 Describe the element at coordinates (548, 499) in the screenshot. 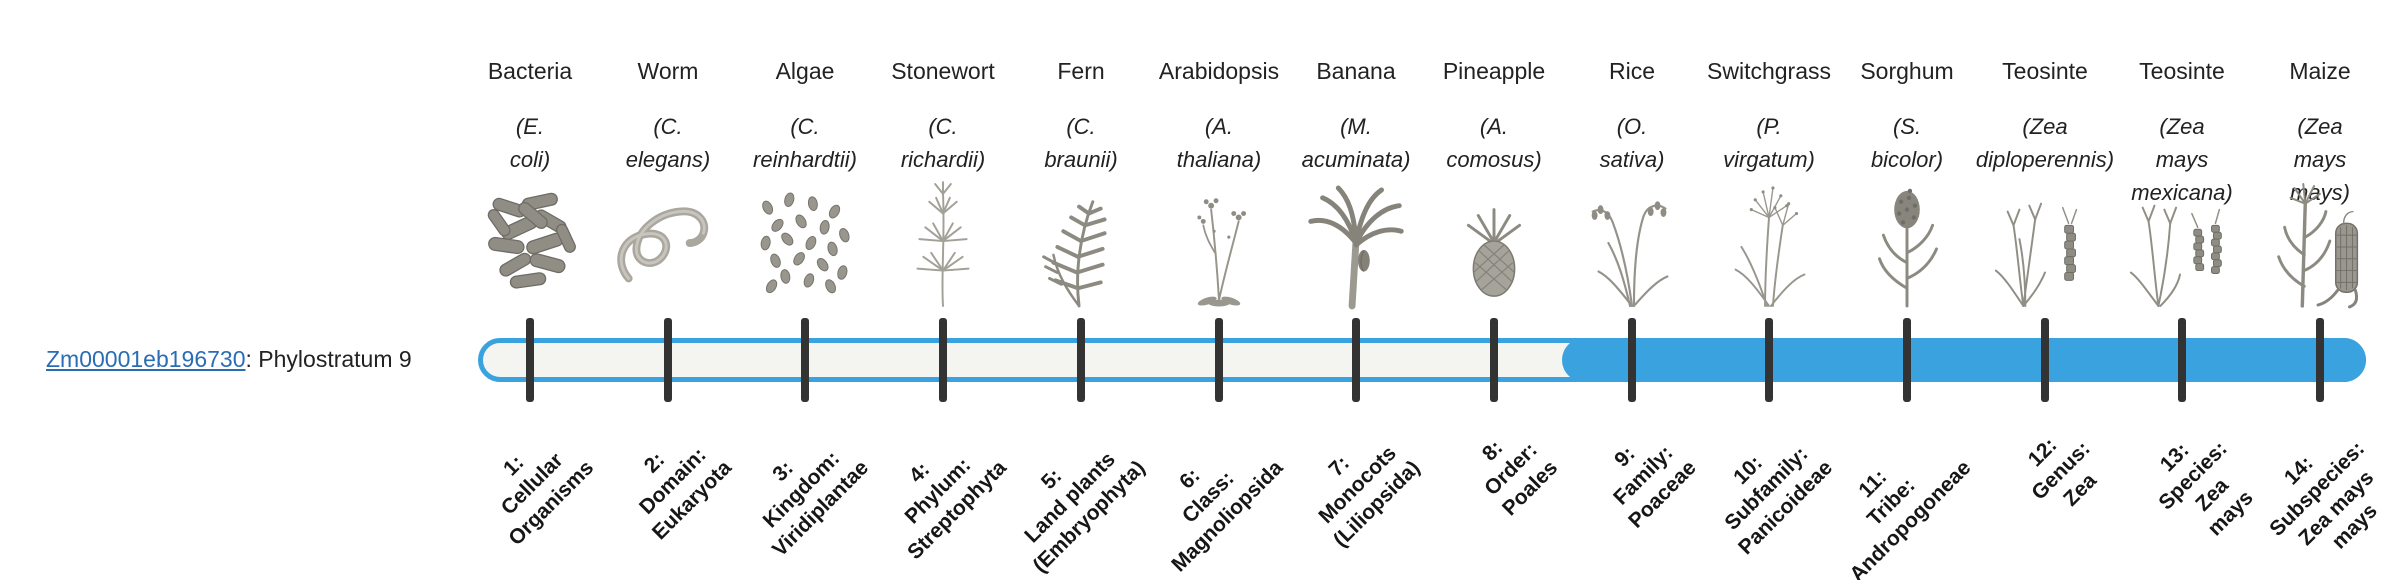

I see `stratum-label: 1: Cellular Organisms` at that location.